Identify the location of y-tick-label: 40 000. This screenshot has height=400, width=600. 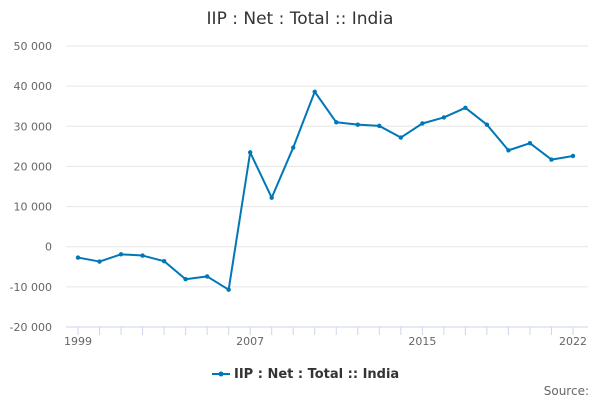
(33, 86).